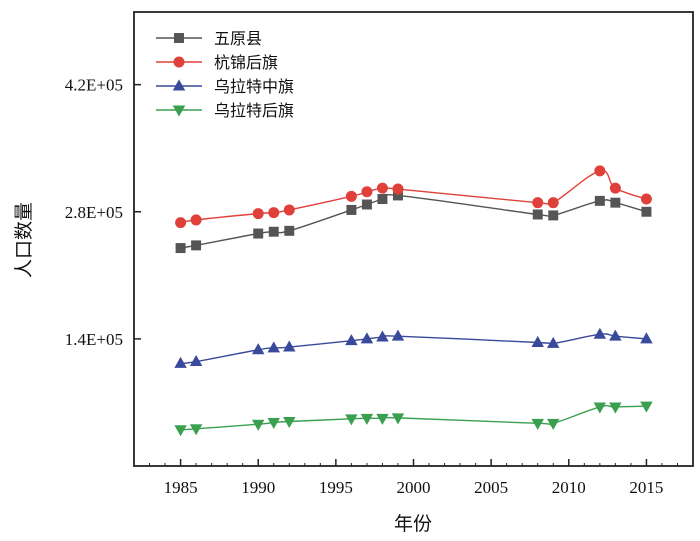 The image size is (700, 541). I want to click on x-tick-label: 1995, so click(336, 487).